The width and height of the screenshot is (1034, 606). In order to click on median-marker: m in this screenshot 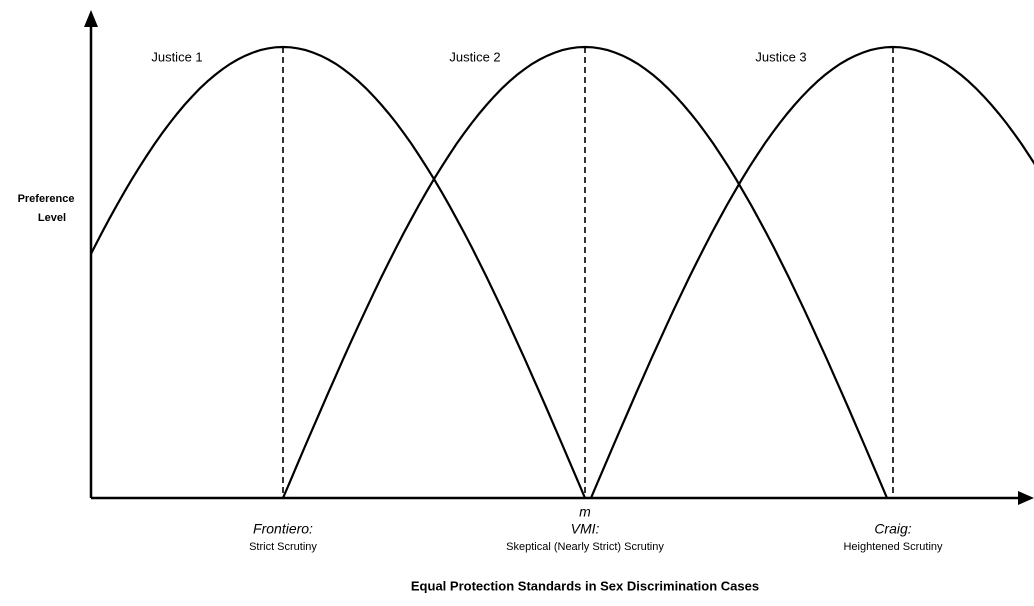, I will do `click(585, 512)`.